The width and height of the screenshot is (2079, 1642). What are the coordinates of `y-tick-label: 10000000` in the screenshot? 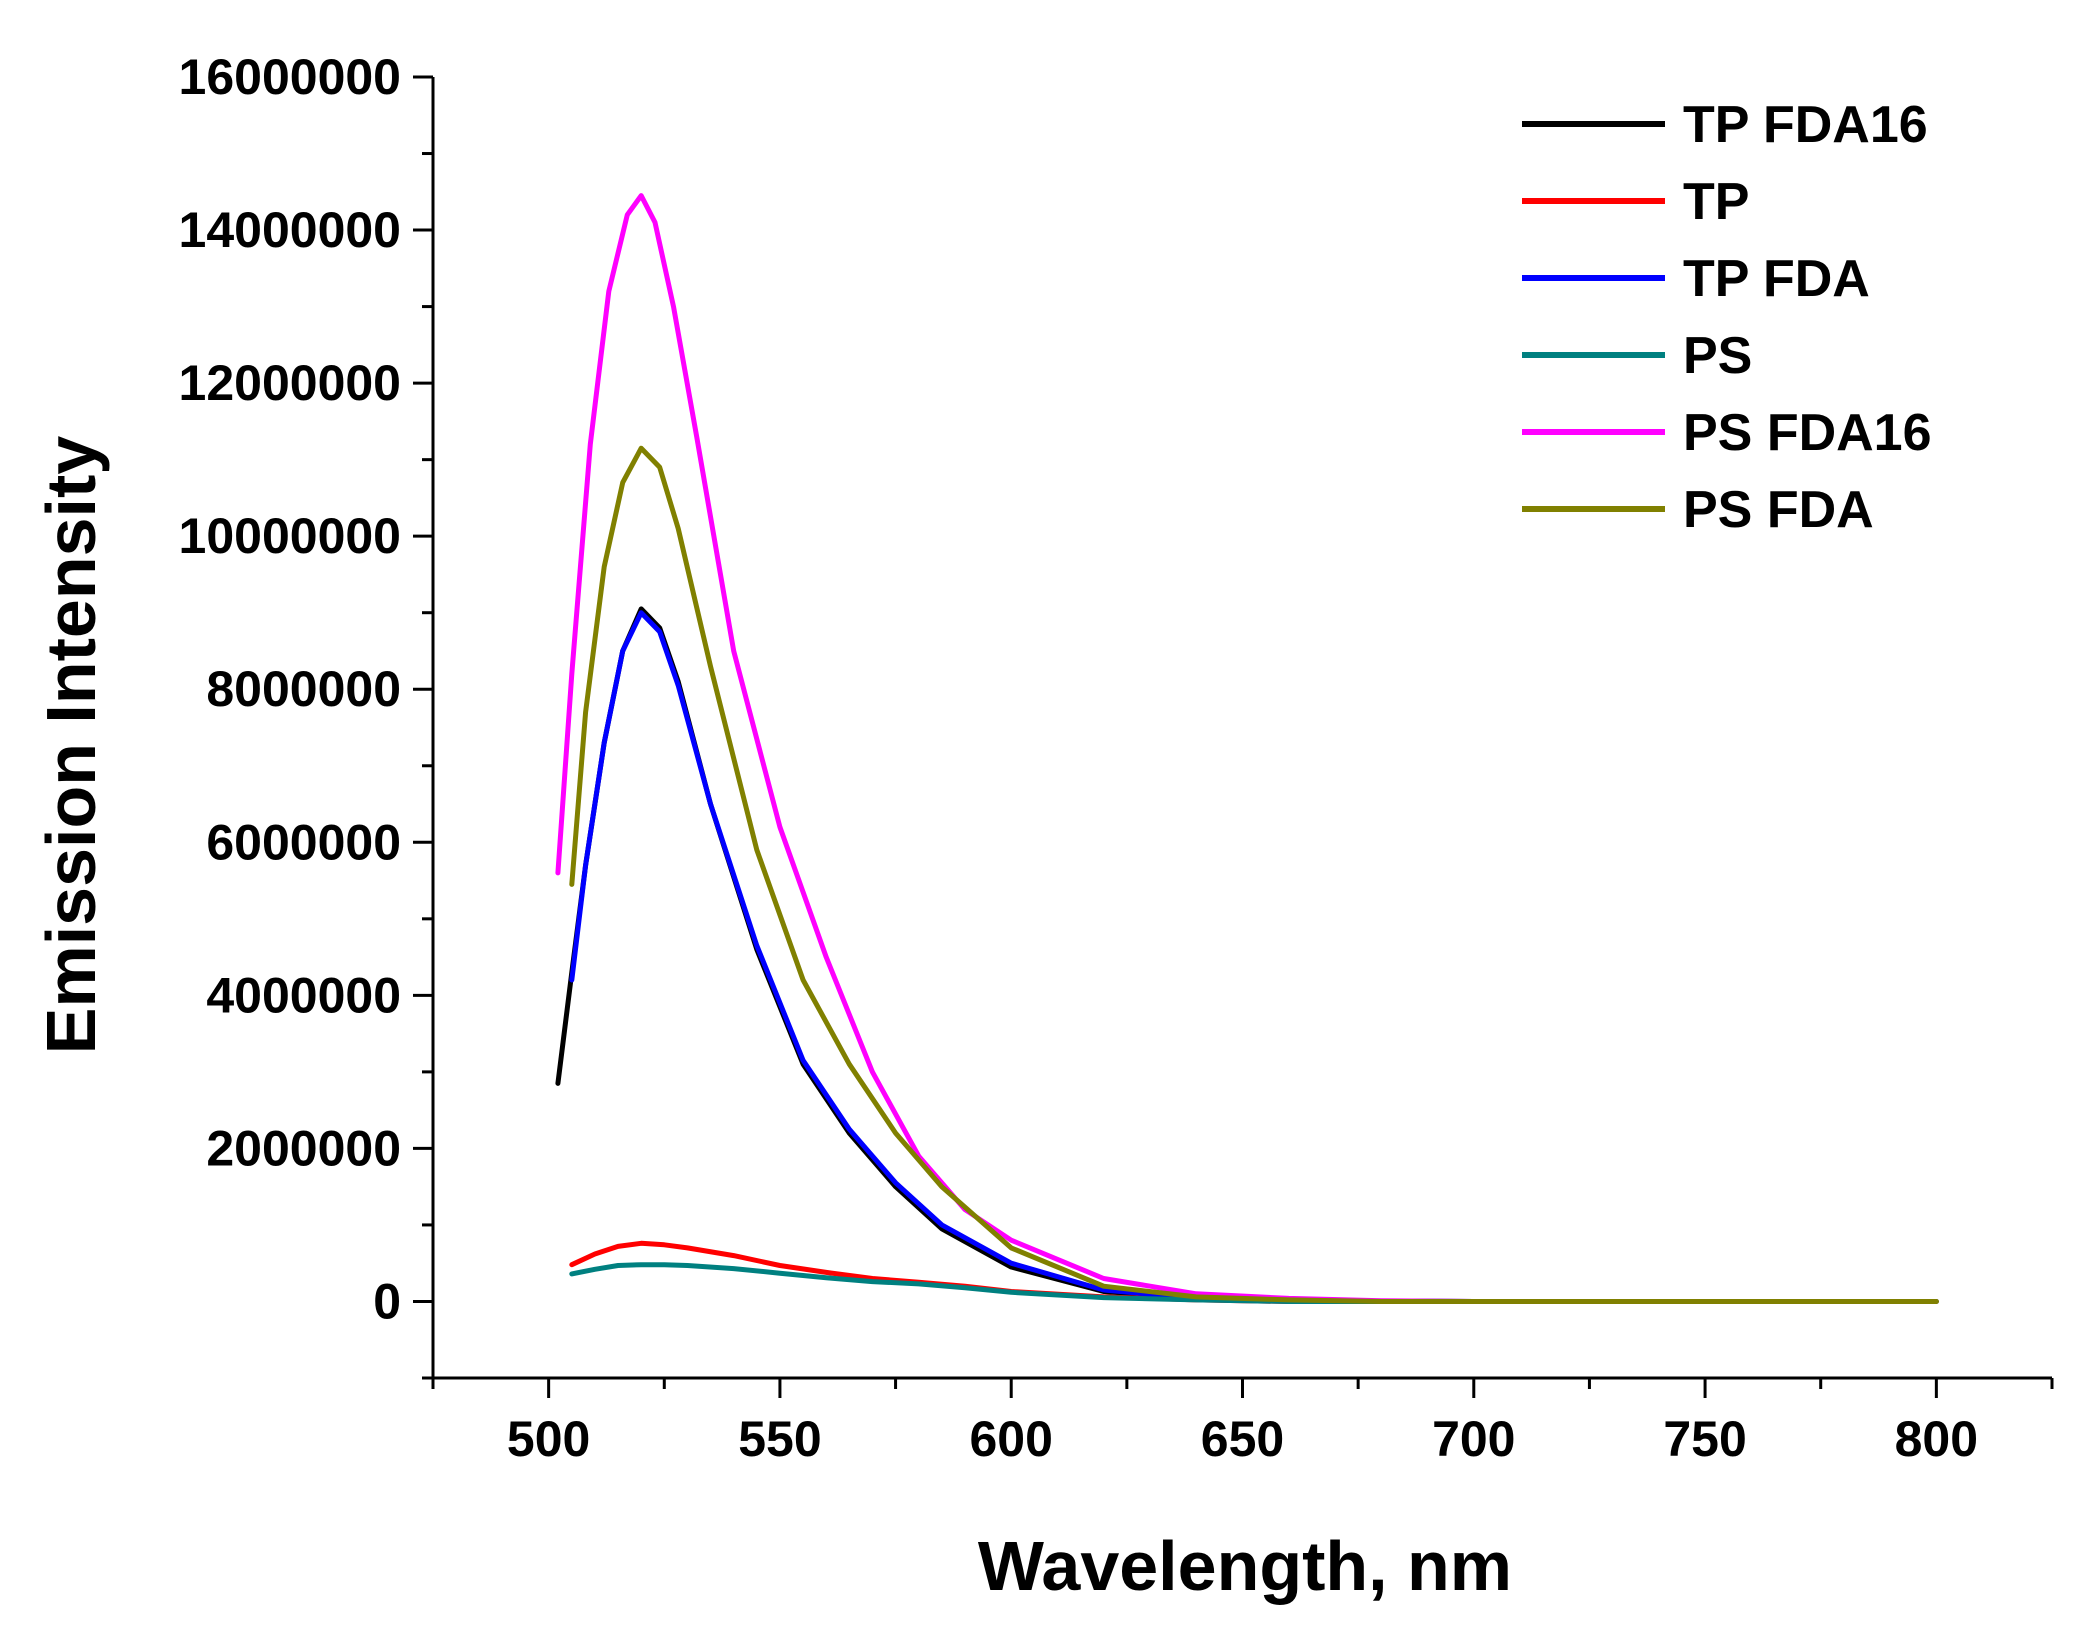 It's located at (290, 536).